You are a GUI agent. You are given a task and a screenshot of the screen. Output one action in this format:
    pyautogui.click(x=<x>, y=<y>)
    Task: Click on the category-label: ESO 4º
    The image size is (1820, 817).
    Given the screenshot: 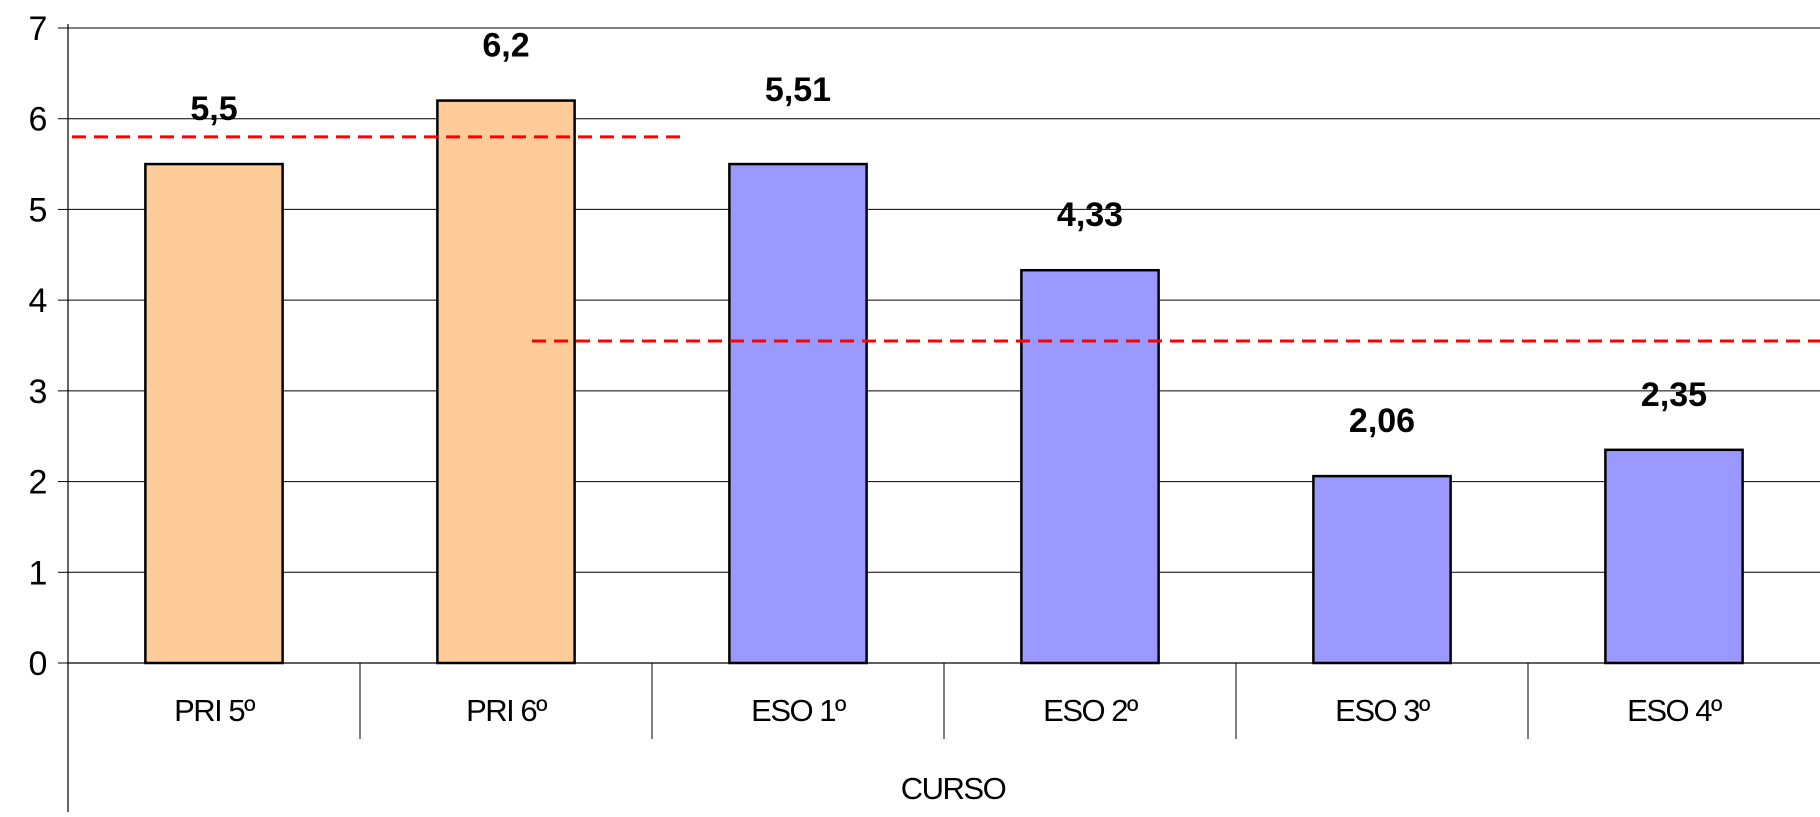 What is the action you would take?
    pyautogui.click(x=1674, y=710)
    